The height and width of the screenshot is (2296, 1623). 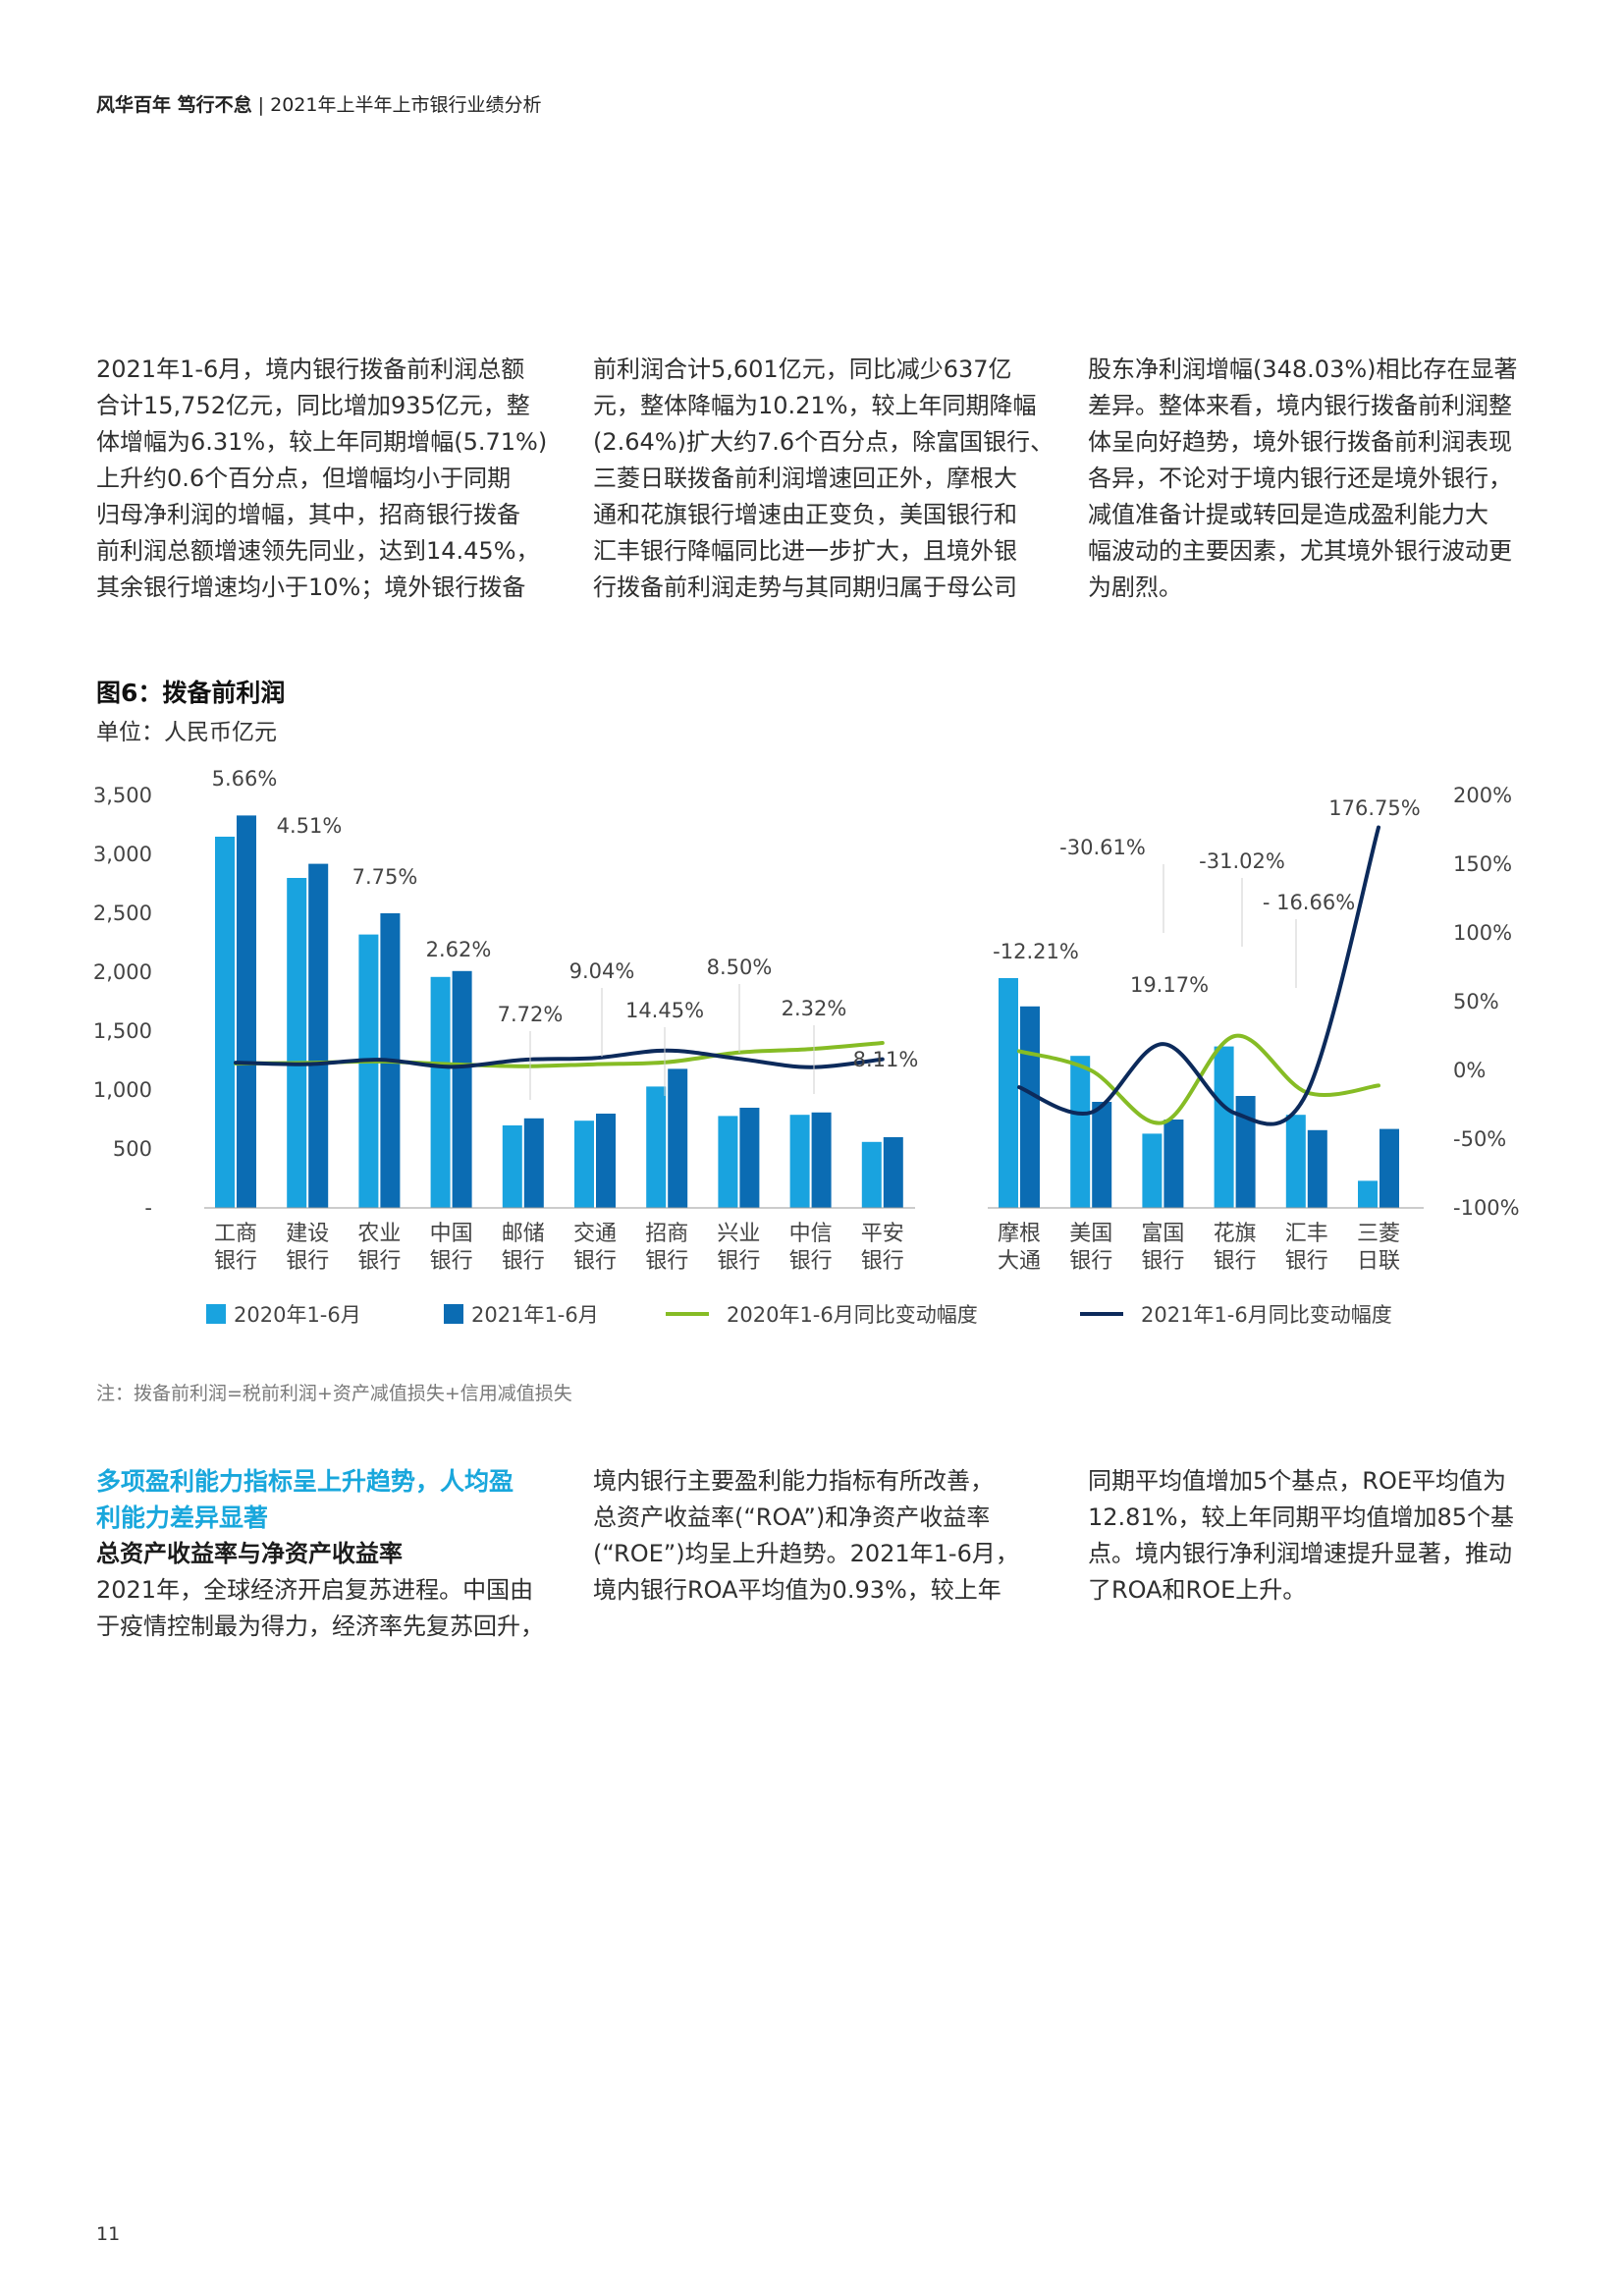 What do you see at coordinates (806, 1553) in the screenshot?
I see `text-line: (“ROE”)均呈上升趋势。2021年1-6月，` at bounding box center [806, 1553].